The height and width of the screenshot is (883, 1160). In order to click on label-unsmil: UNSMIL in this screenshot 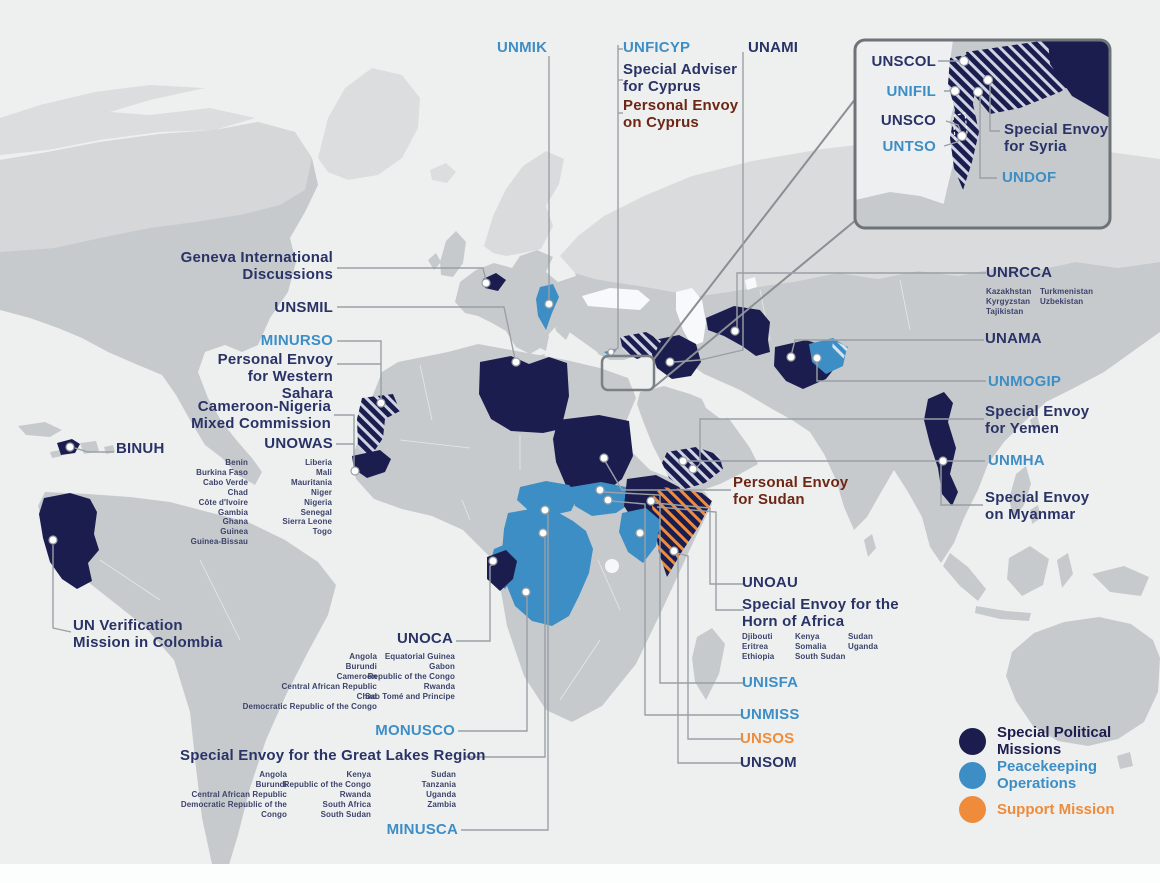, I will do `click(303, 307)`.